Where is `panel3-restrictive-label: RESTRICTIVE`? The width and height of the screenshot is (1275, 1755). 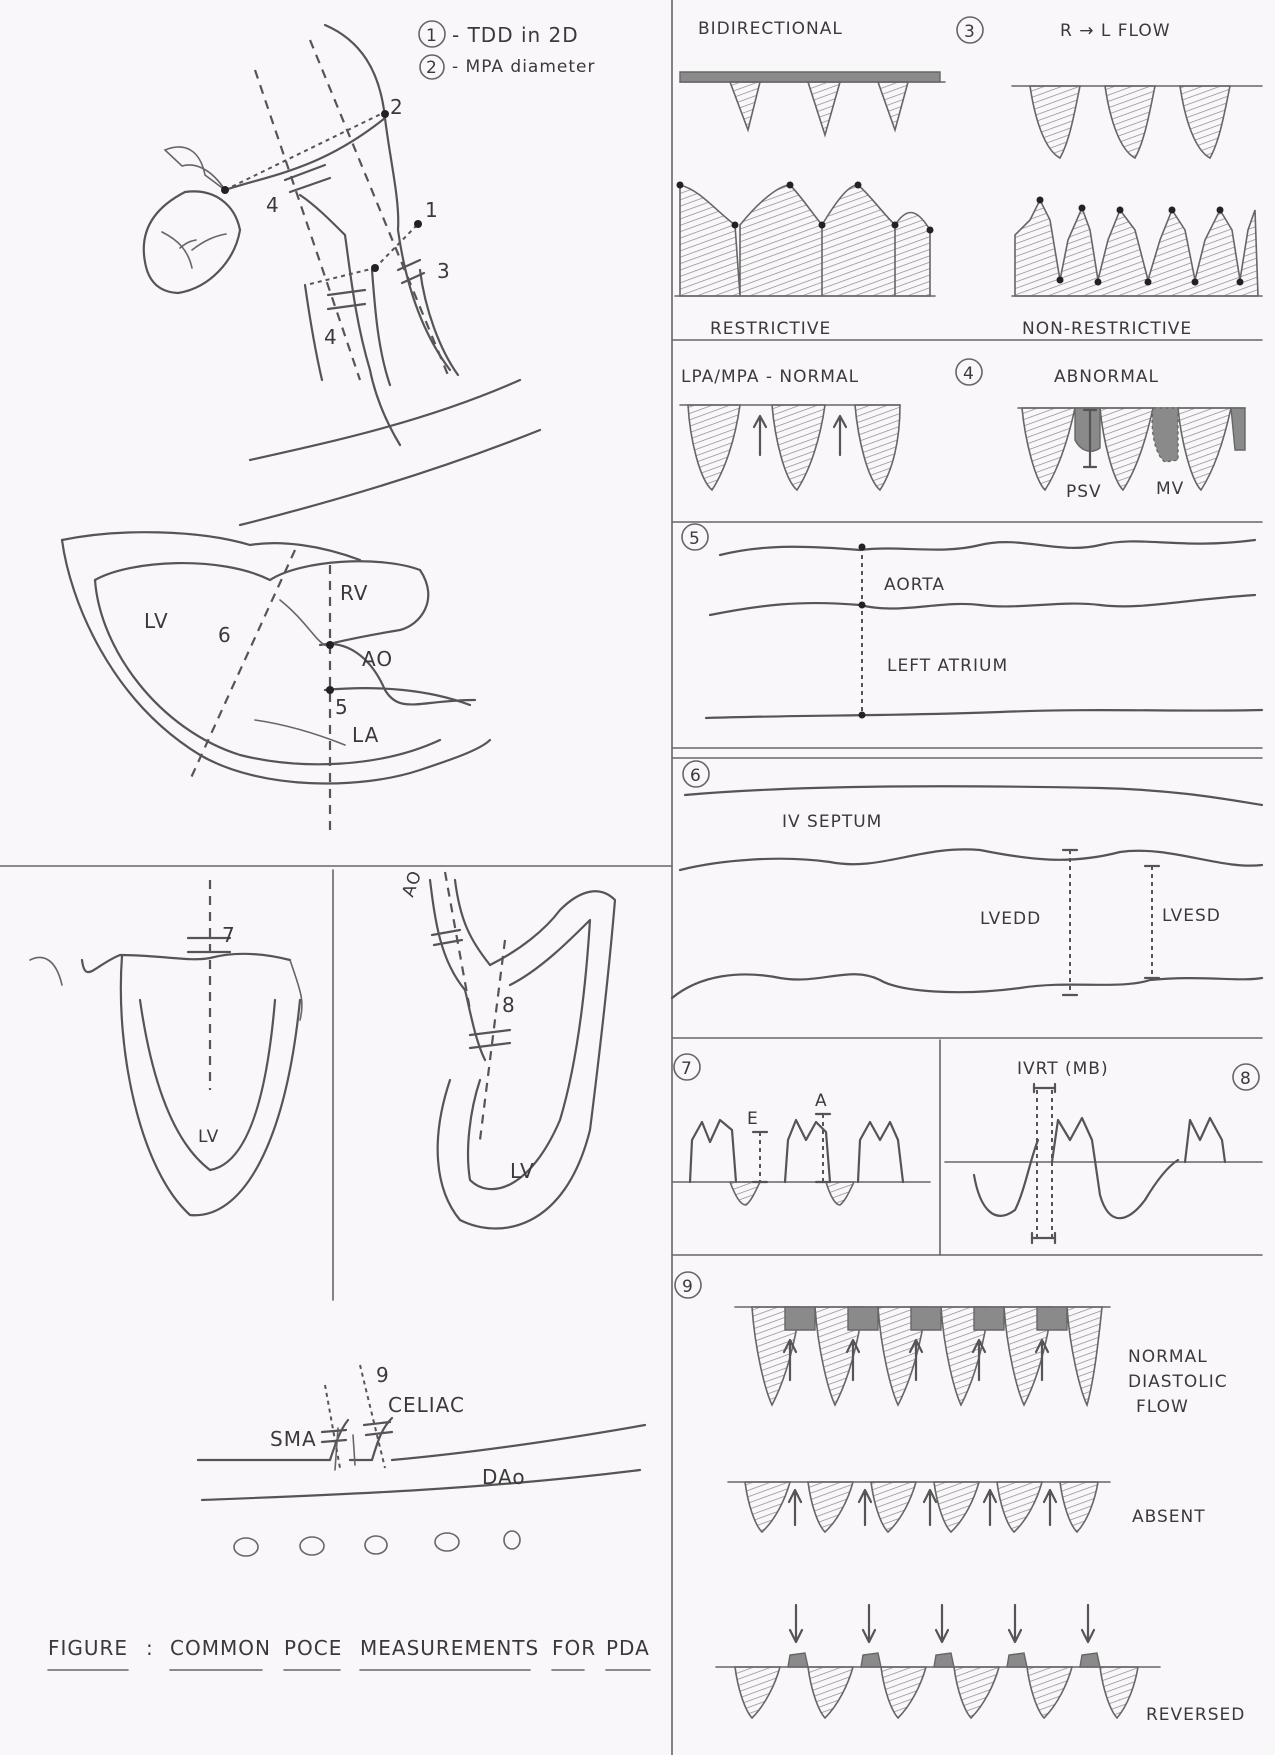 panel3-restrictive-label: RESTRICTIVE is located at coordinates (770, 329).